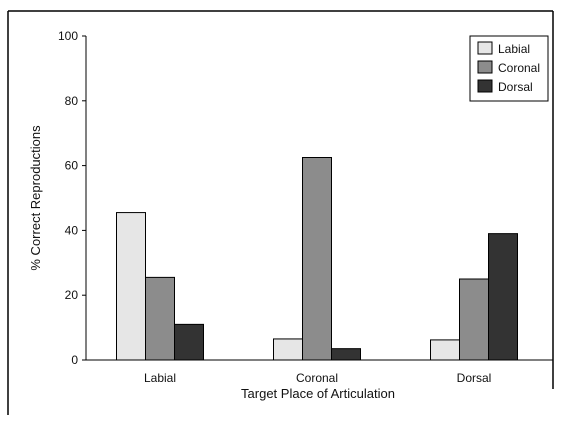  Describe the element at coordinates (72, 230) in the screenshot. I see `y-tick-label: 40` at that location.